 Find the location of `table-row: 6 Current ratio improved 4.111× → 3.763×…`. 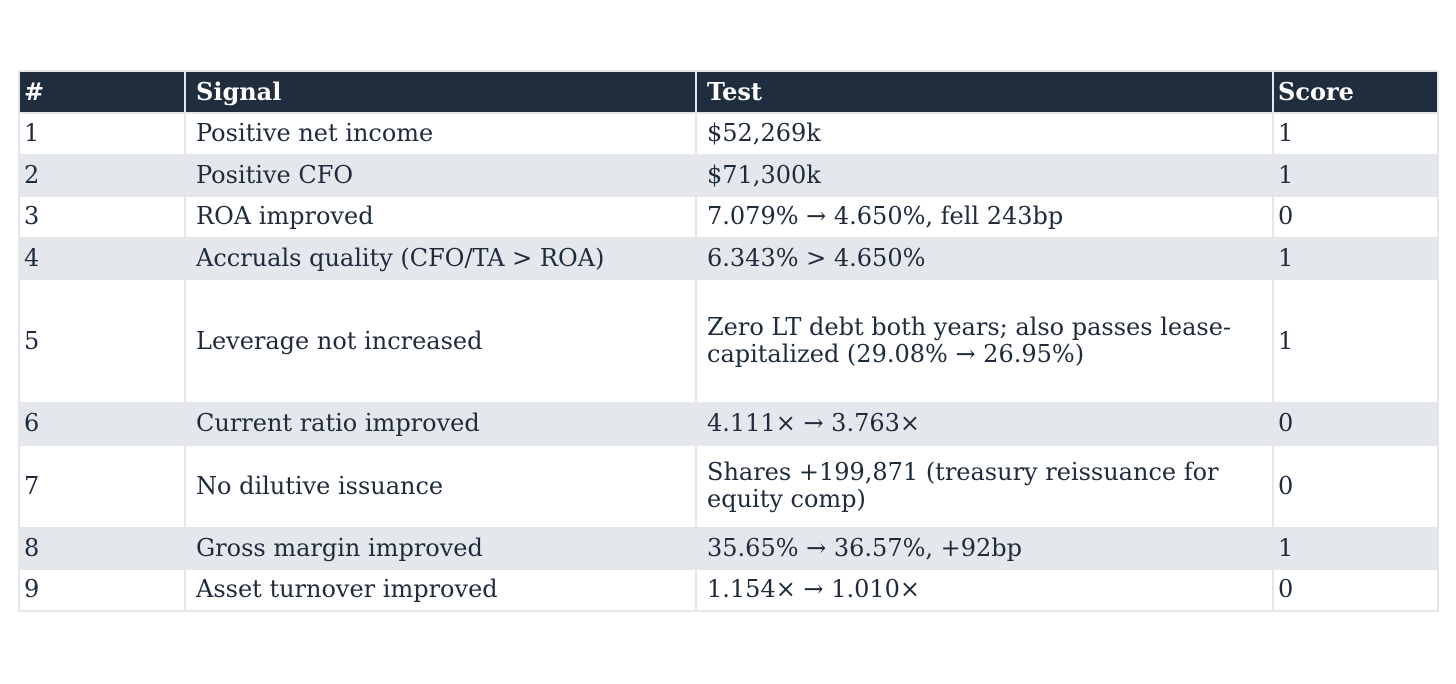

table-row: 6 Current ratio improved 4.111× → 3.763×… is located at coordinates (728, 424).